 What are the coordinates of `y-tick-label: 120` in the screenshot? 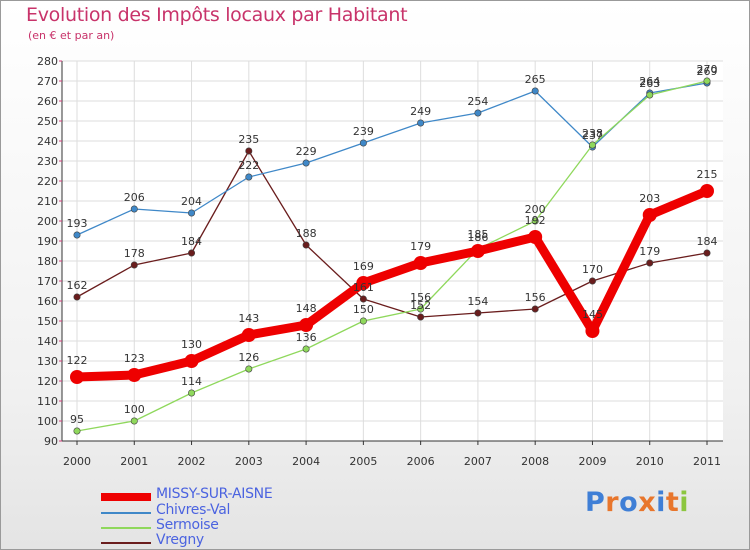 It's located at (47, 381).